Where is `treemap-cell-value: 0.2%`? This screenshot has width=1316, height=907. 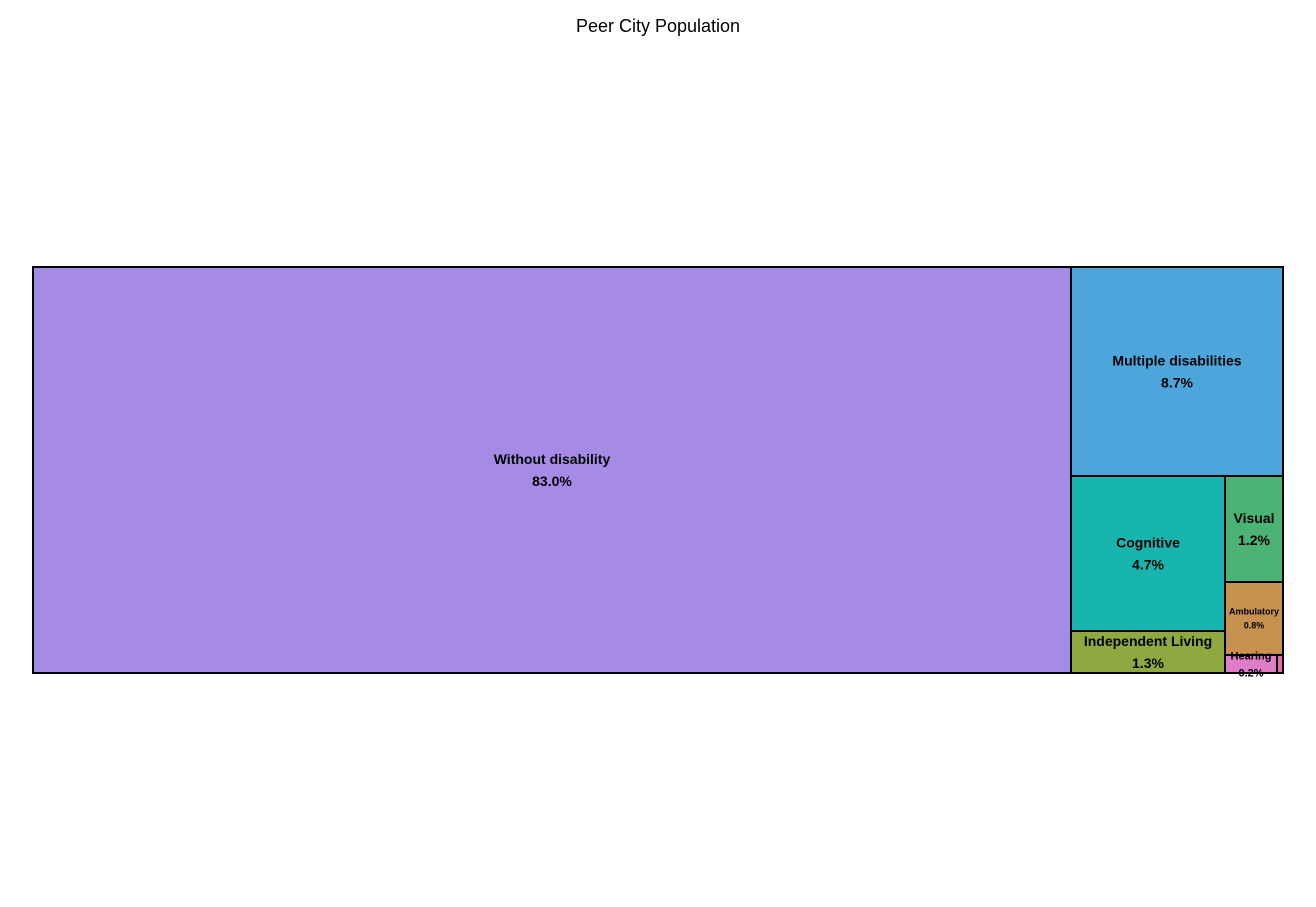 treemap-cell-value: 0.2% is located at coordinates (1250, 673).